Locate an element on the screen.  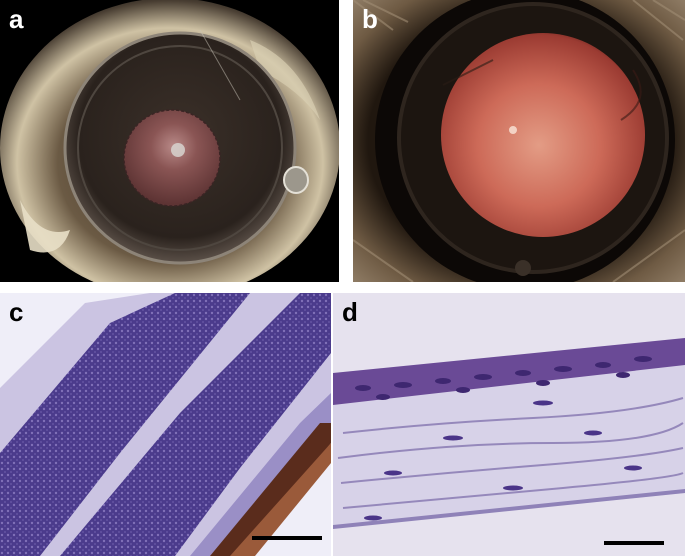
panel-label-a: a is located at coordinates (16, 19).